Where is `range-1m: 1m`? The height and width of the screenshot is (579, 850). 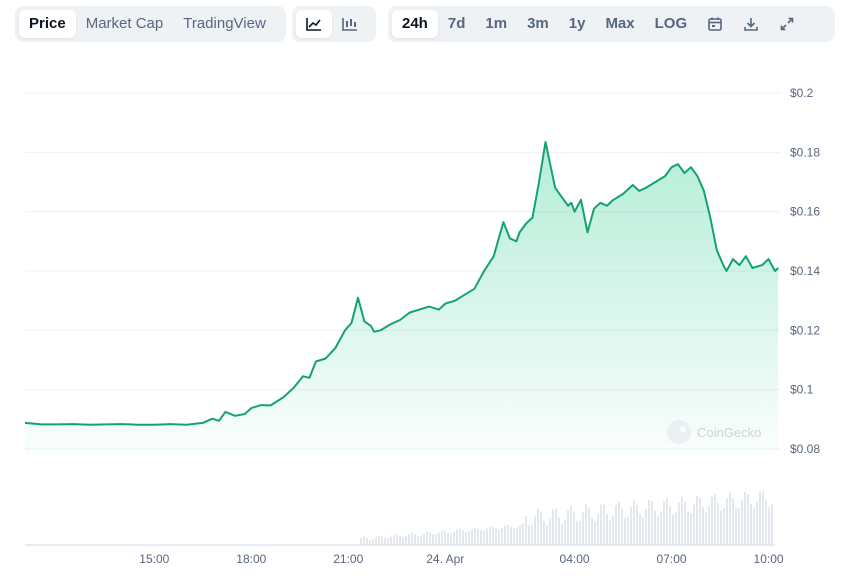 range-1m: 1m is located at coordinates (496, 23).